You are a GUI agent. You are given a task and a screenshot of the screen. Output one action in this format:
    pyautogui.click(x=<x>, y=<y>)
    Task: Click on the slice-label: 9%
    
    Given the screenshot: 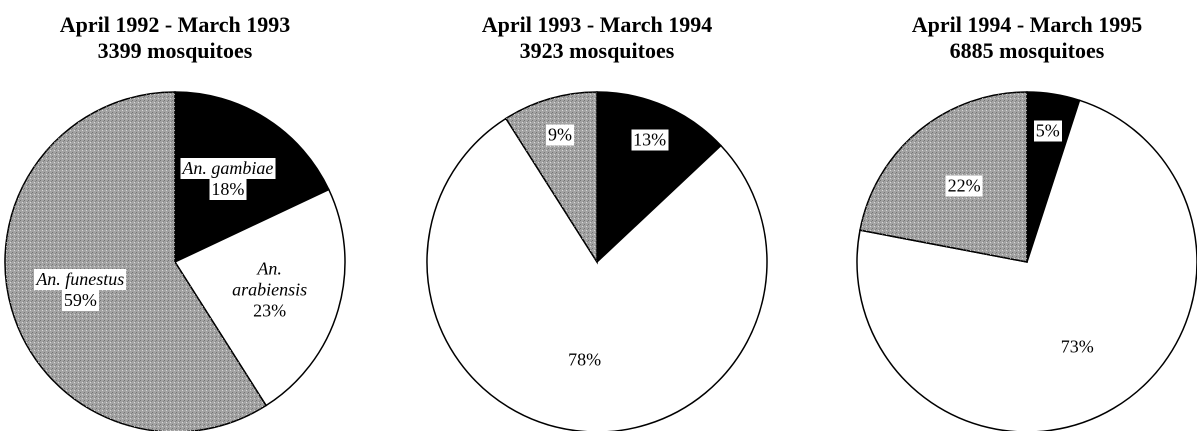 What is the action you would take?
    pyautogui.click(x=560, y=135)
    